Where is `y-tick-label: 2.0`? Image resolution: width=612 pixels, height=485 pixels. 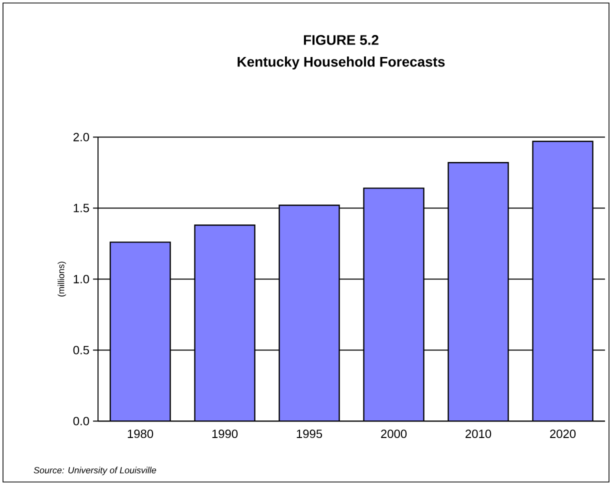 y-tick-label: 2.0 is located at coordinates (81, 137).